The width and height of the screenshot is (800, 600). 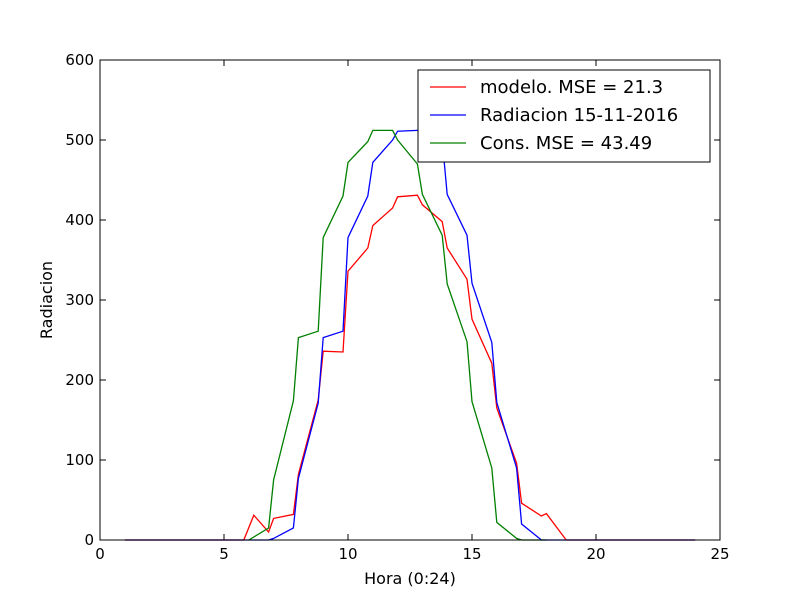 I want to click on x-tick-label: 0, so click(x=100, y=554).